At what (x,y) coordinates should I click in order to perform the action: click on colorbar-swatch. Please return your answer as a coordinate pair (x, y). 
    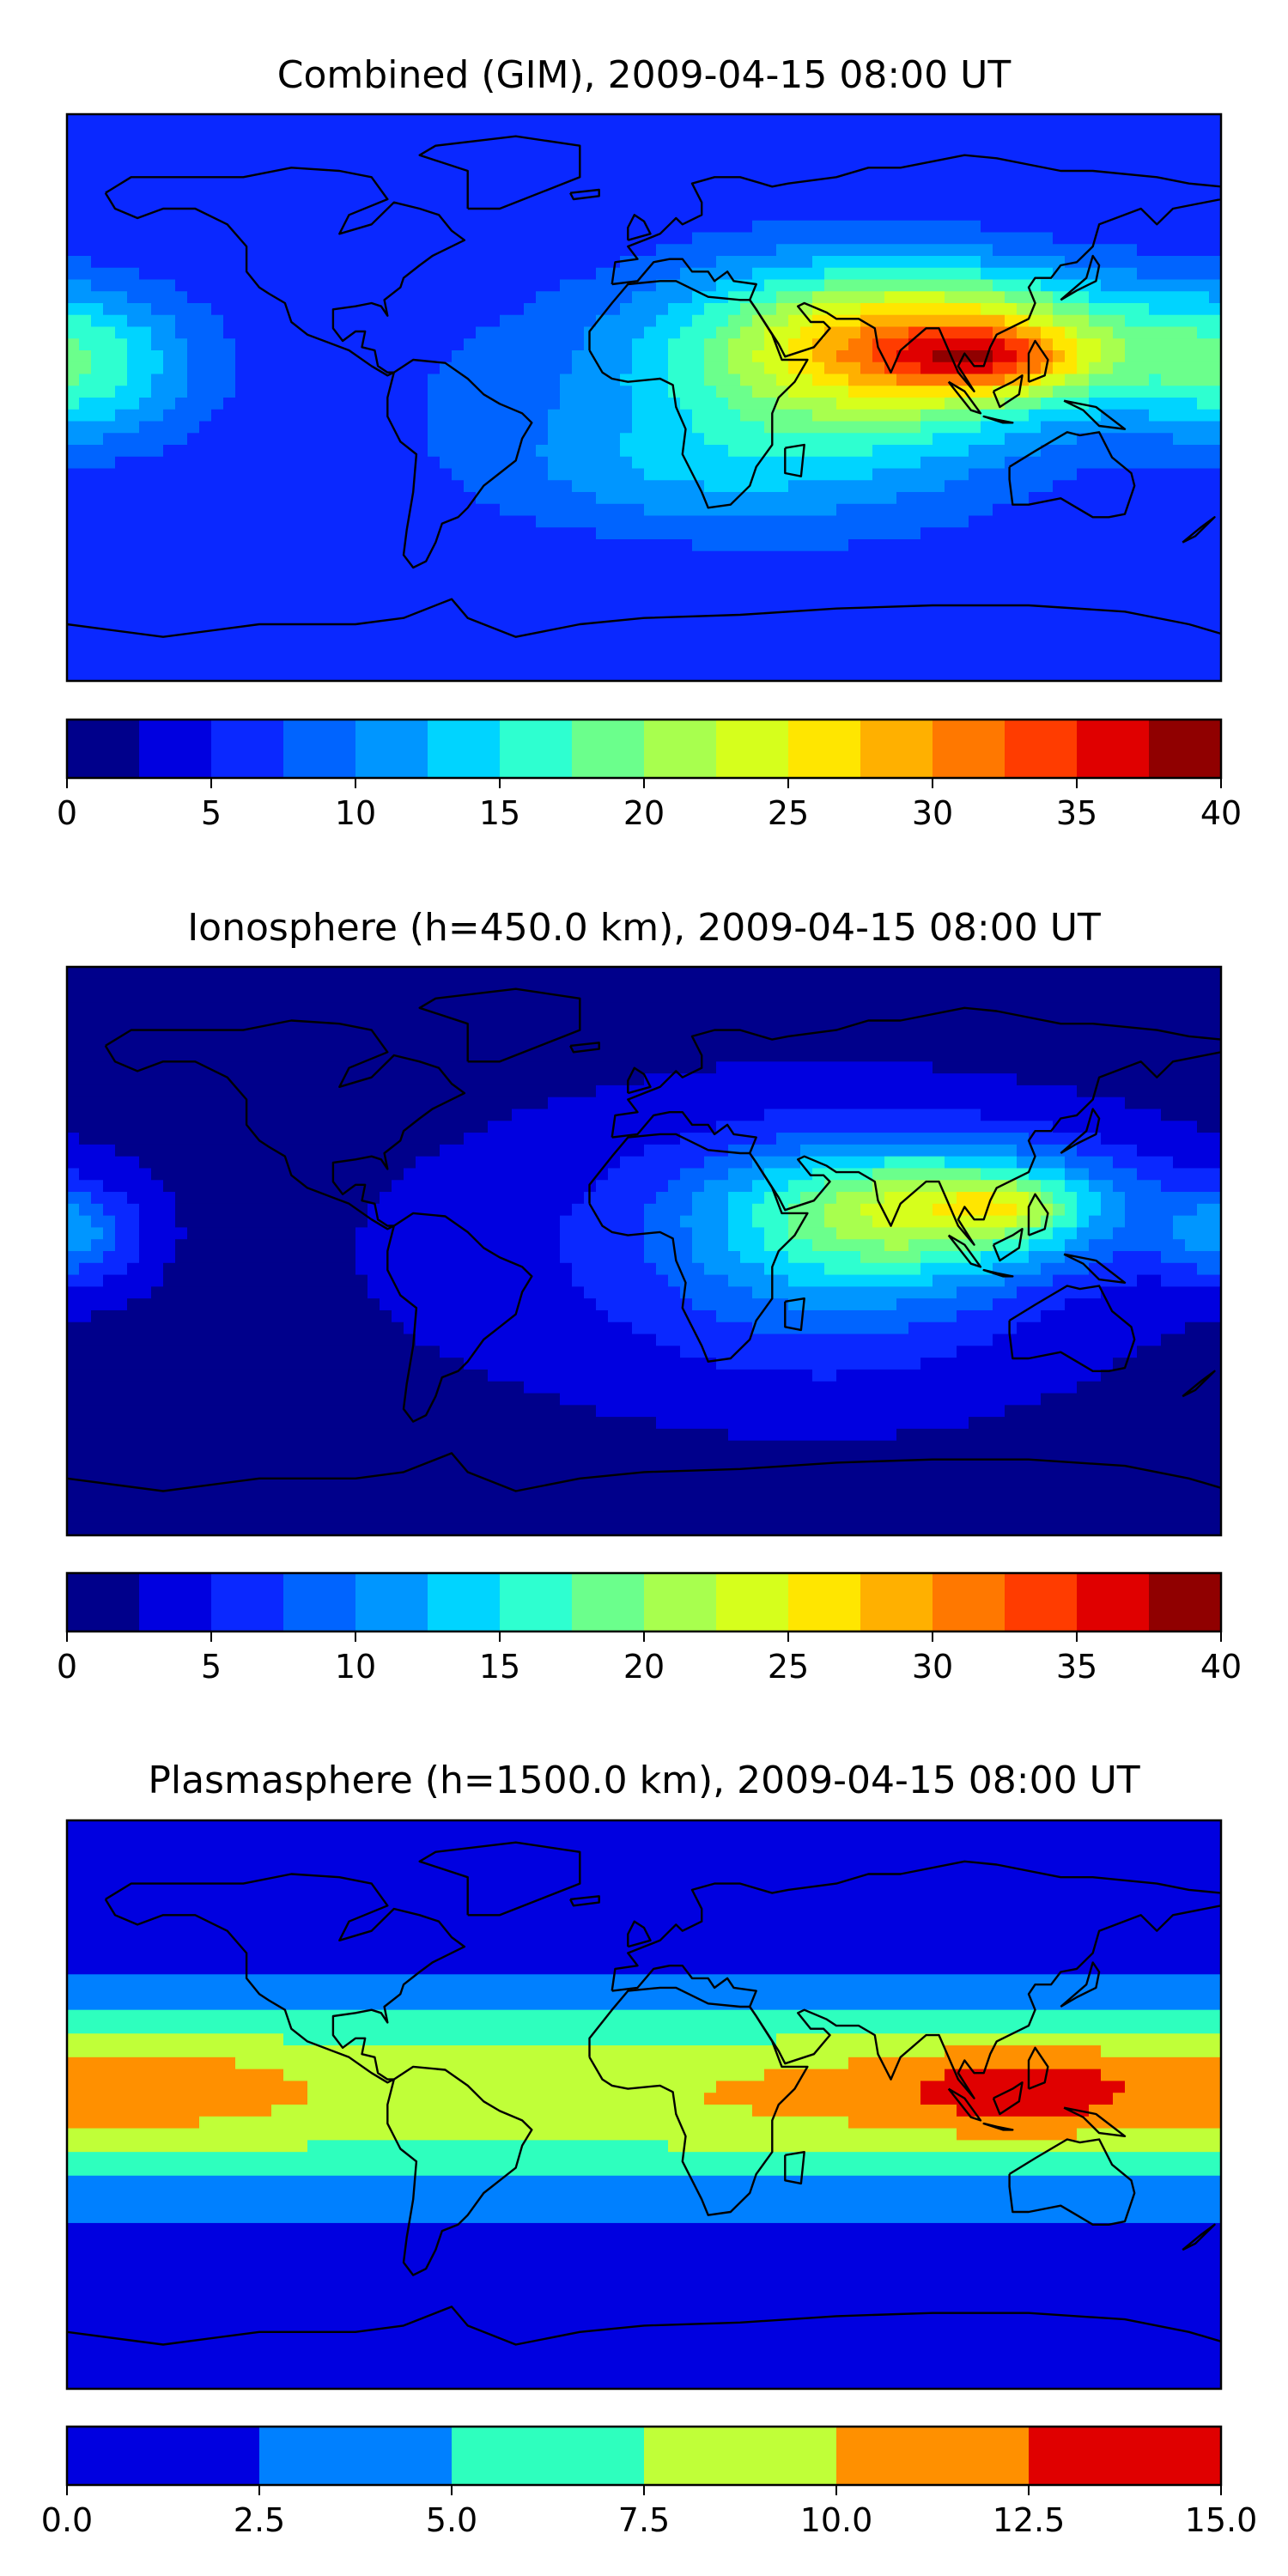
    Looking at the image, I should click on (391, 749).